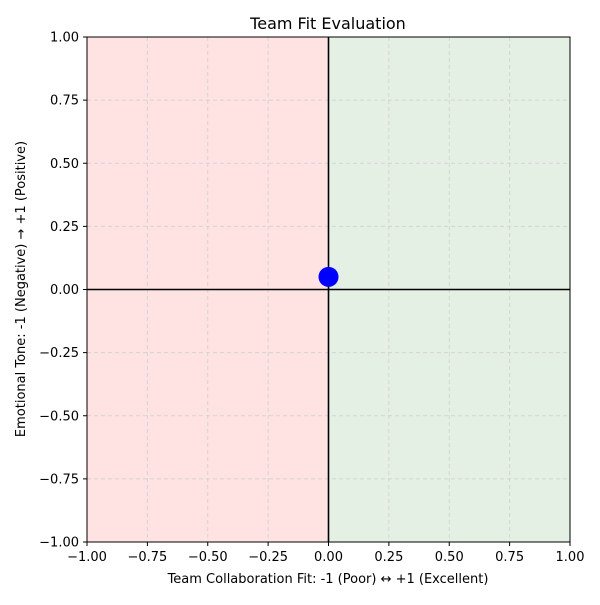  What do you see at coordinates (328, 557) in the screenshot?
I see `x-tick-label: 0.00` at bounding box center [328, 557].